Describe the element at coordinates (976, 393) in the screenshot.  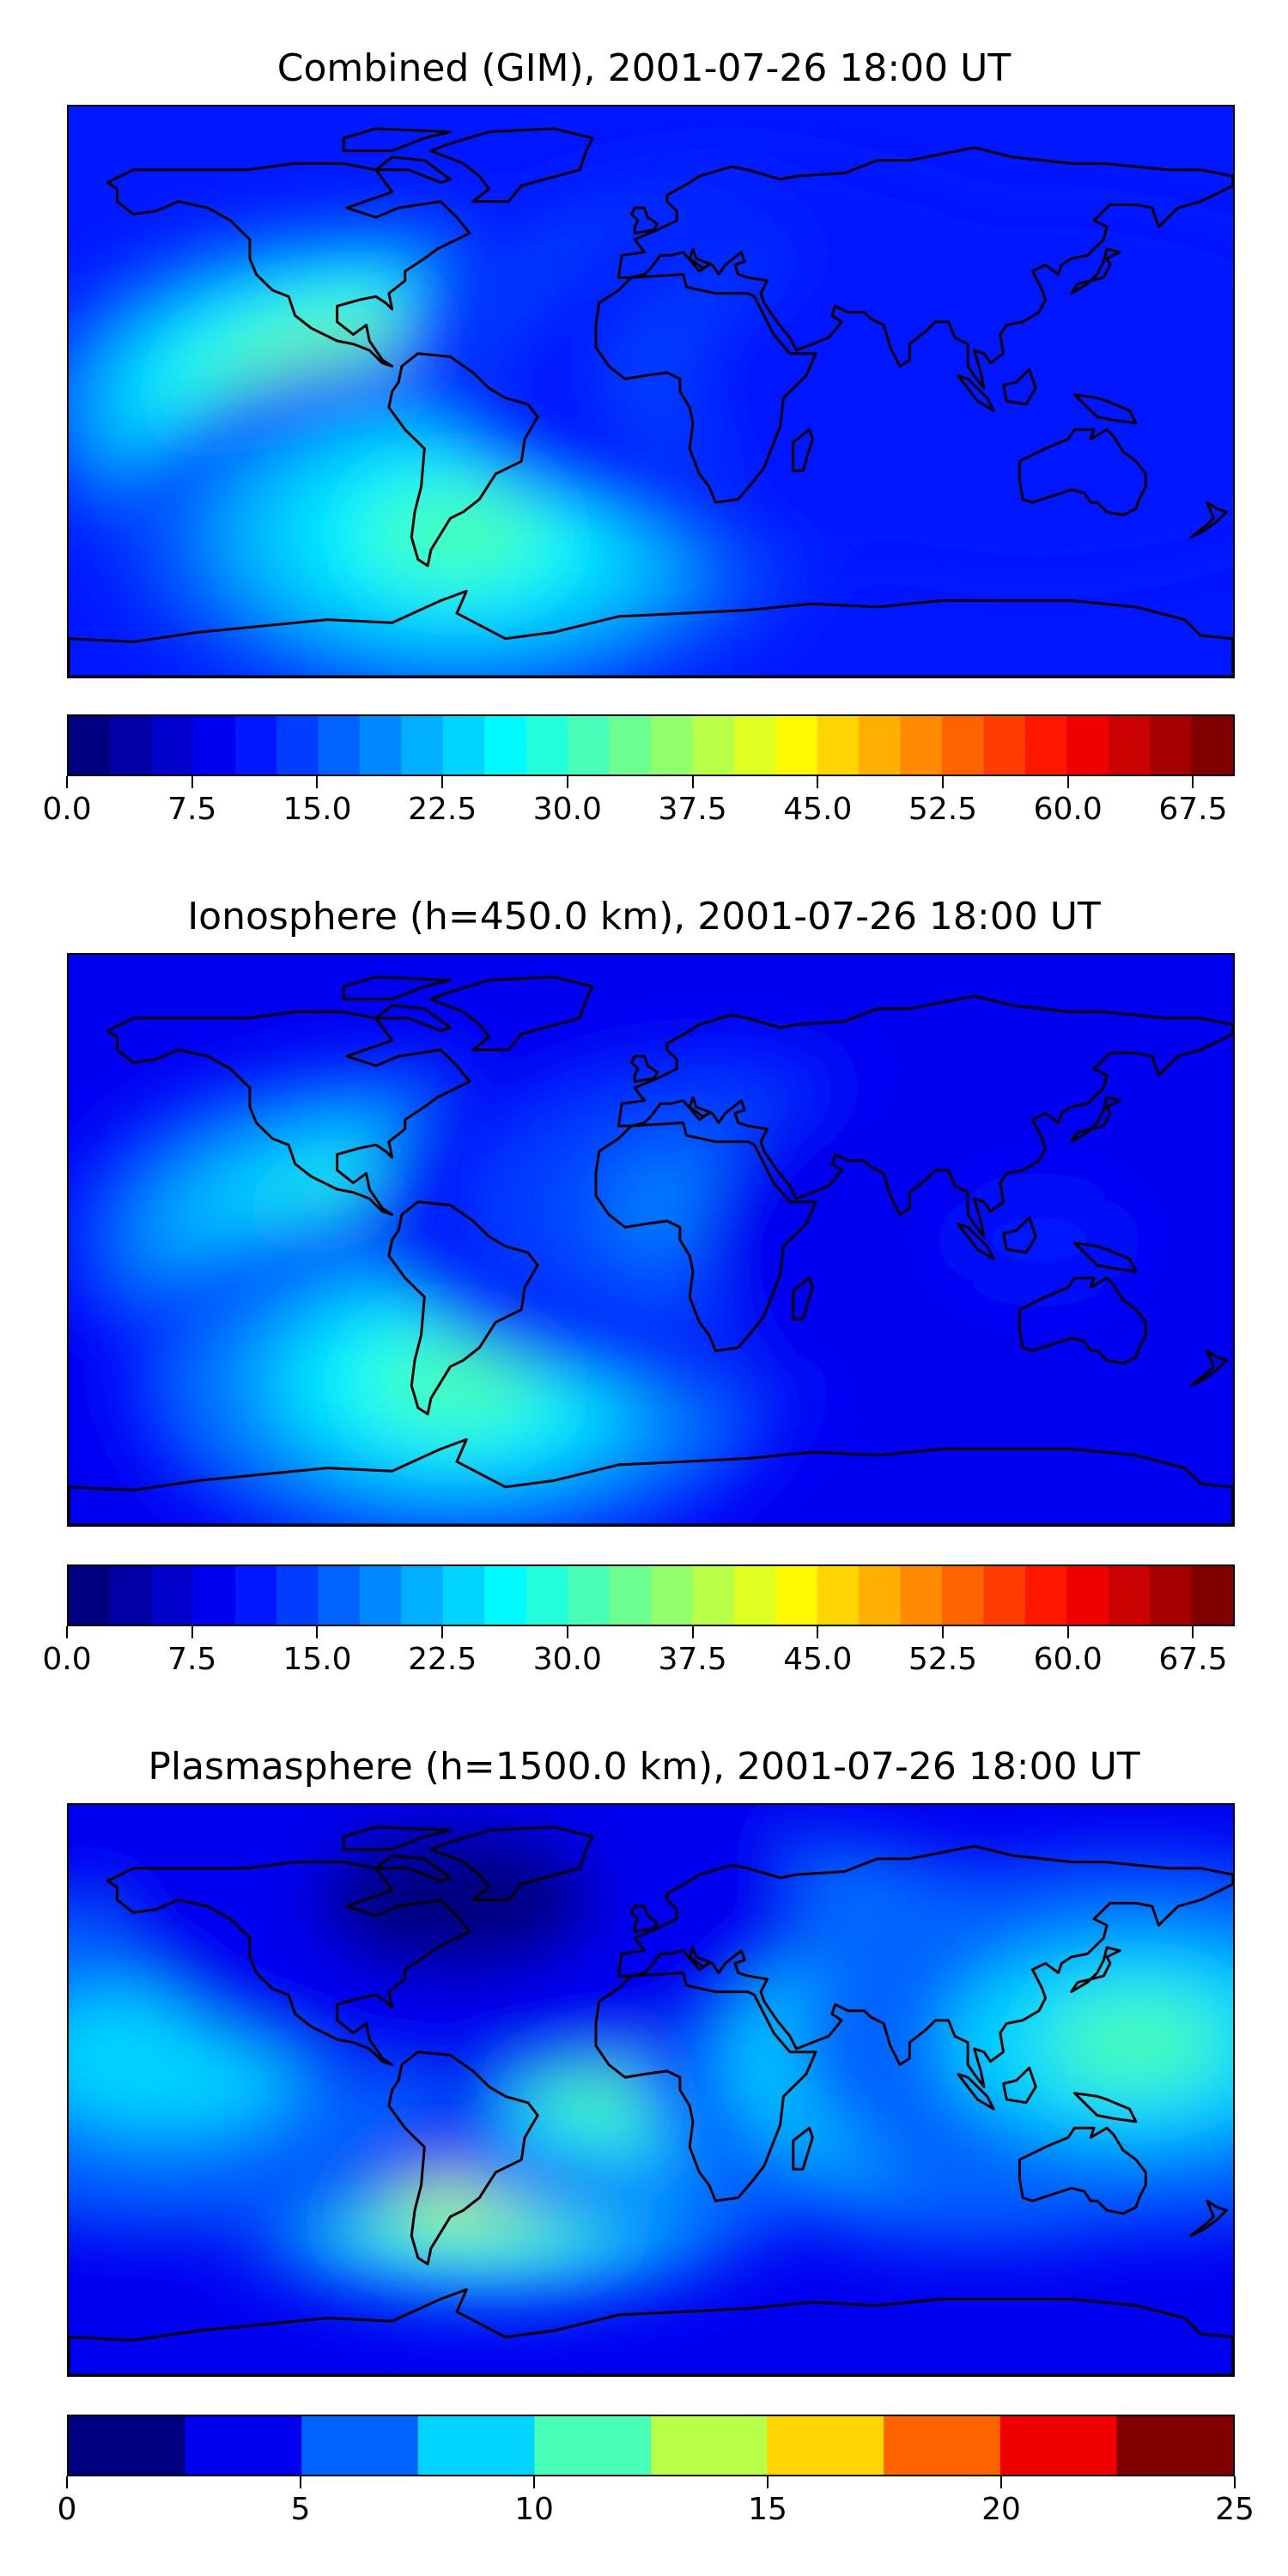
I see `coastline-sumatra` at that location.